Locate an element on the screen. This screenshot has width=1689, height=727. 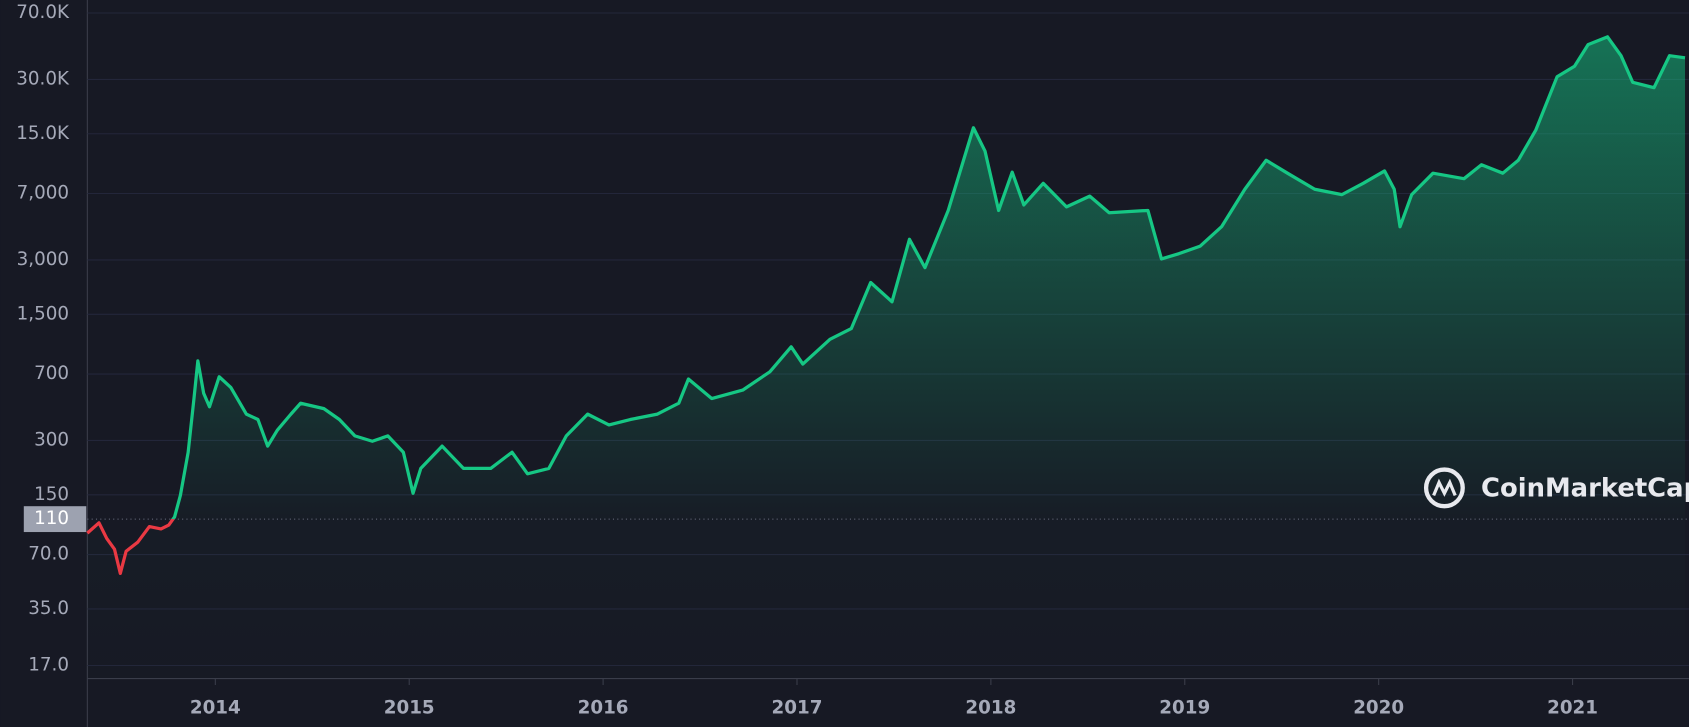
y-tick-label: 35.0 is located at coordinates (48, 608).